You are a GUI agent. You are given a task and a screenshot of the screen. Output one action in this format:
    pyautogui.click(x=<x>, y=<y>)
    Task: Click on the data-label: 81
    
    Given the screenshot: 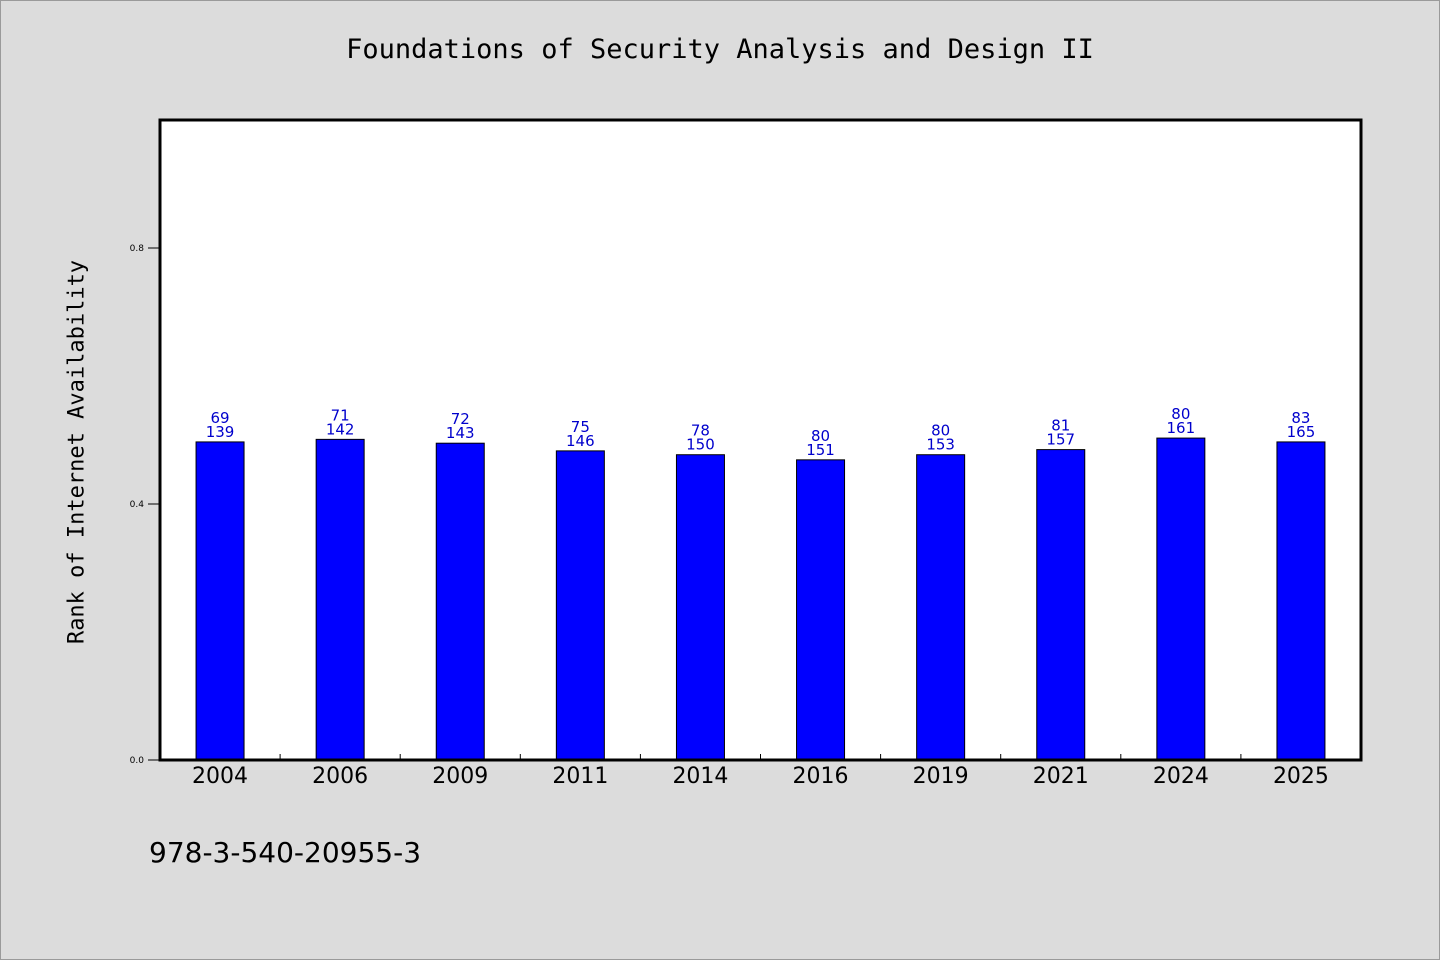 What is the action you would take?
    pyautogui.click(x=1060, y=426)
    